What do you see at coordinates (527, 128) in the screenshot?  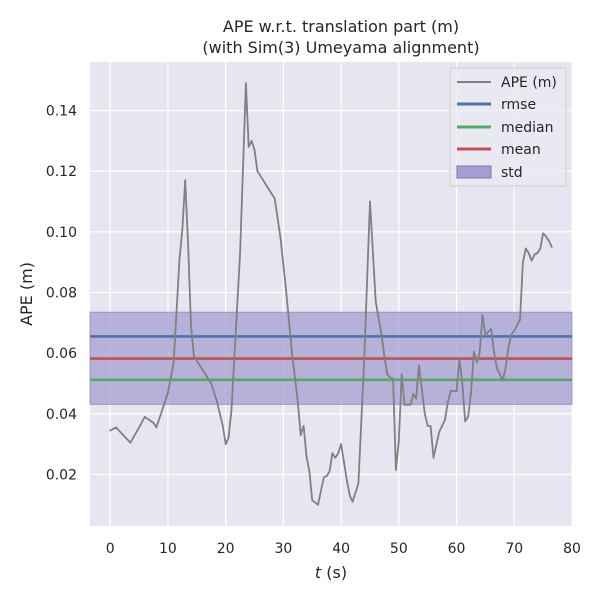 I see `legend-label-median: median` at bounding box center [527, 128].